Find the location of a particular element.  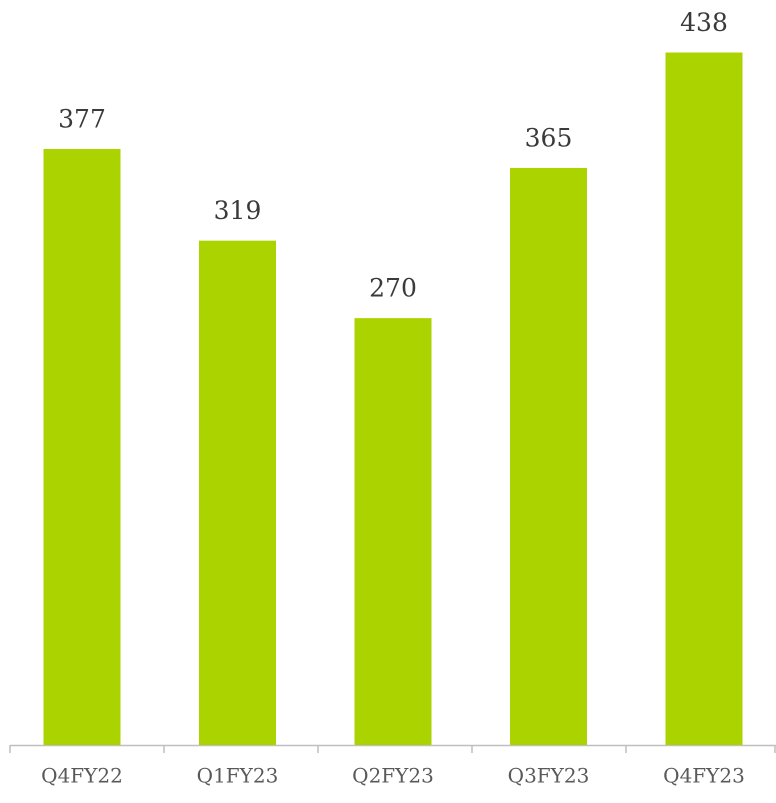

x-tick-label: Q1FY23 is located at coordinates (238, 776).